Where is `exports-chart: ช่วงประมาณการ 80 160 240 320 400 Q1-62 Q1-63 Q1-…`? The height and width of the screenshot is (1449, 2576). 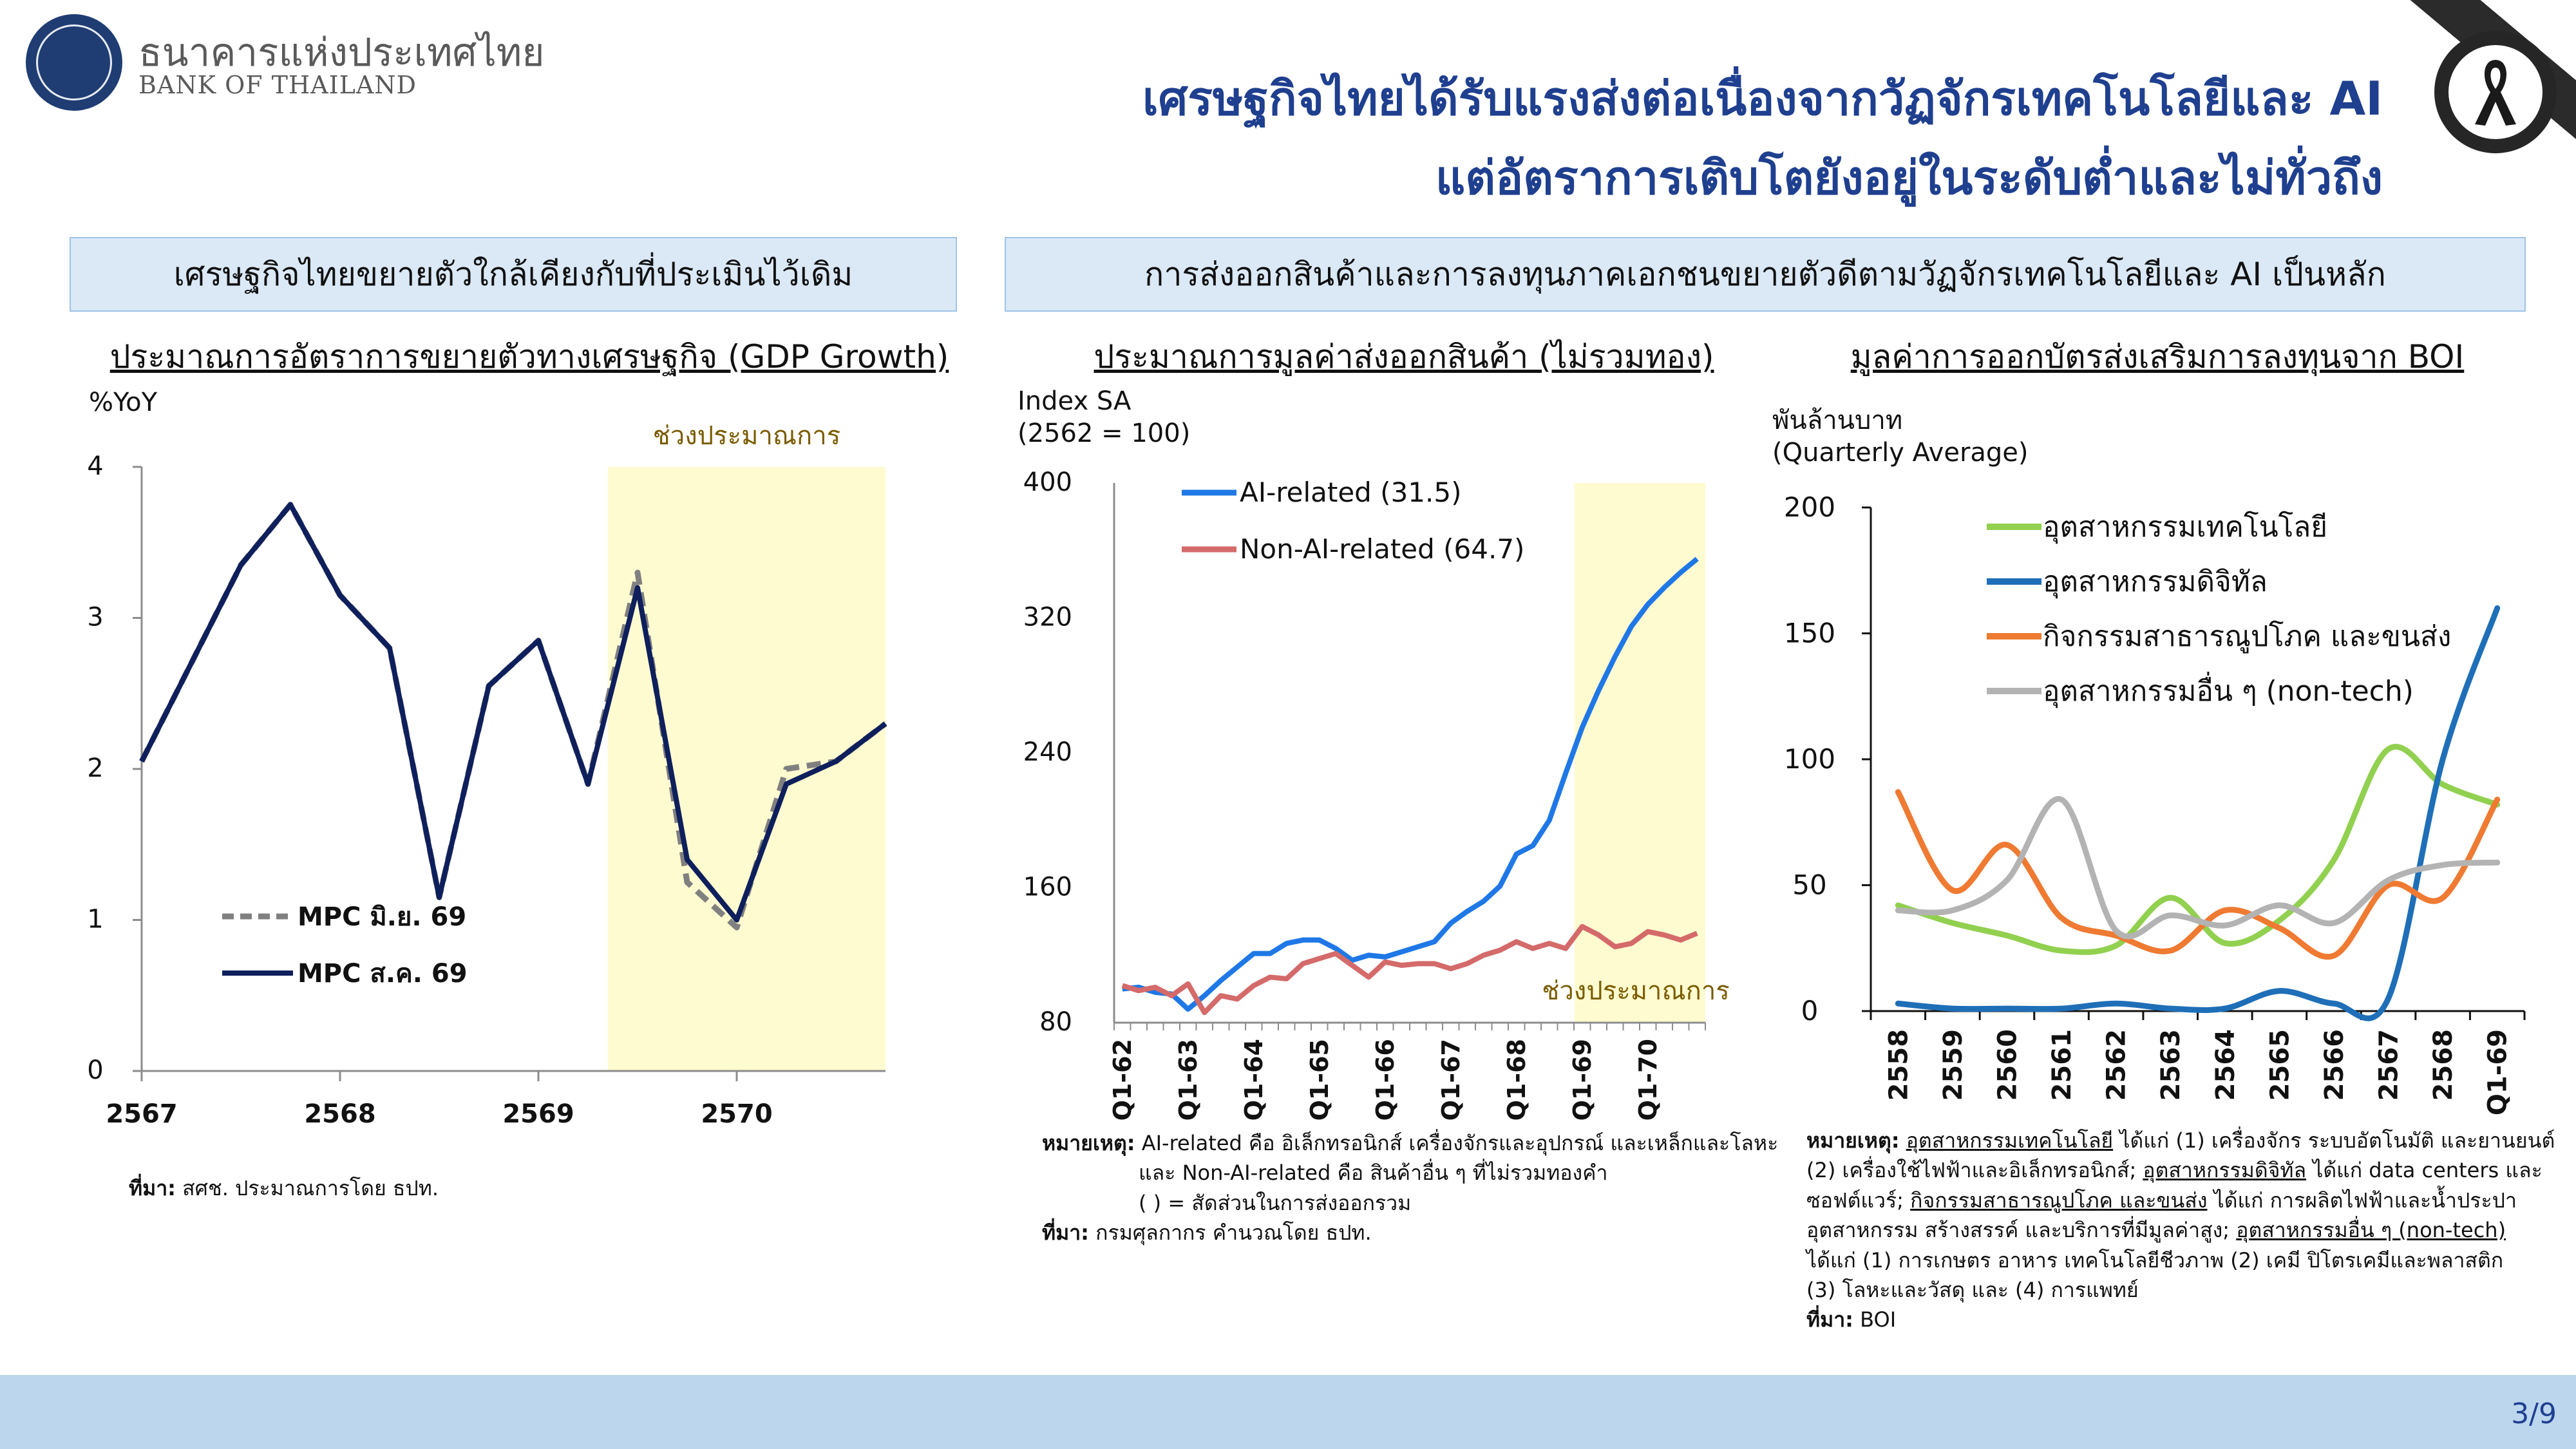
exports-chart: ช่วงประมาณการ 80 160 240 320 400 Q1-62 Q1-63 Q1-… is located at coordinates (1376, 794).